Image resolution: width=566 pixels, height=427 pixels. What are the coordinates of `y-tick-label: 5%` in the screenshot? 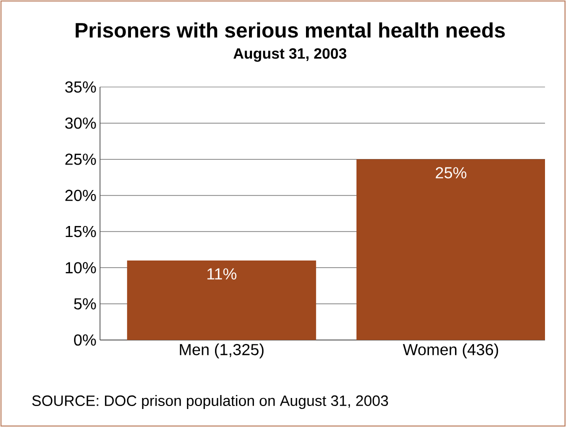 It's located at (85, 304).